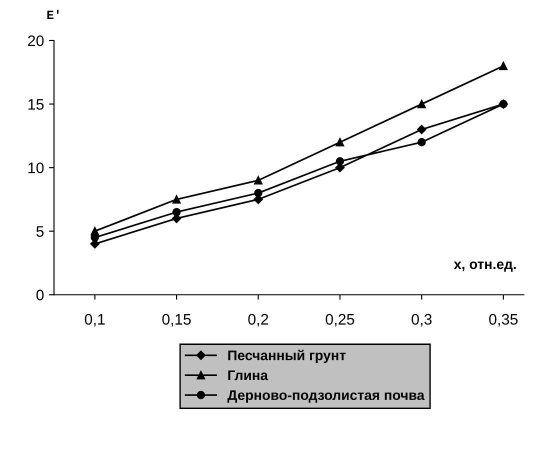  I want to click on x-tick-label: 0,15, so click(176, 320).